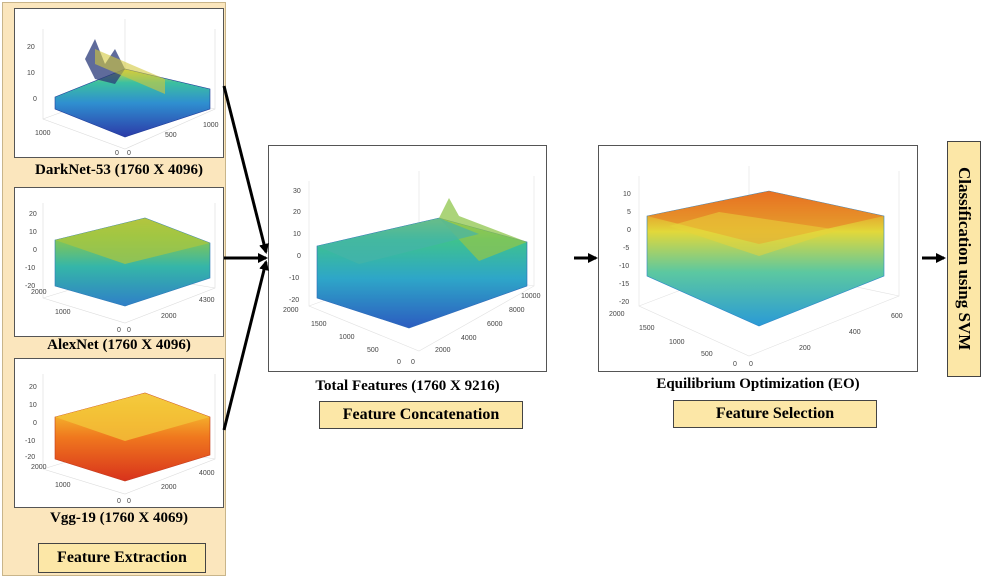 The height and width of the screenshot is (579, 987). What do you see at coordinates (775, 414) in the screenshot?
I see `feature-selection-tag: Feature Selection` at bounding box center [775, 414].